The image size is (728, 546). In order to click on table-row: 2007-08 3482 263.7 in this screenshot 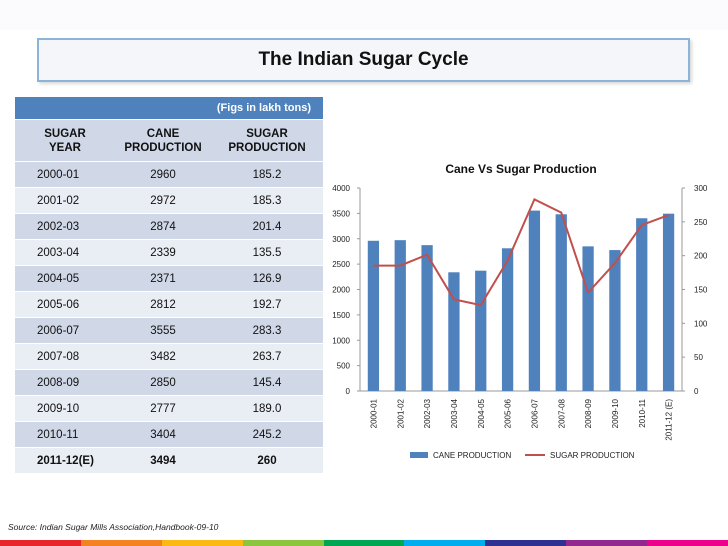, I will do `click(169, 356)`.